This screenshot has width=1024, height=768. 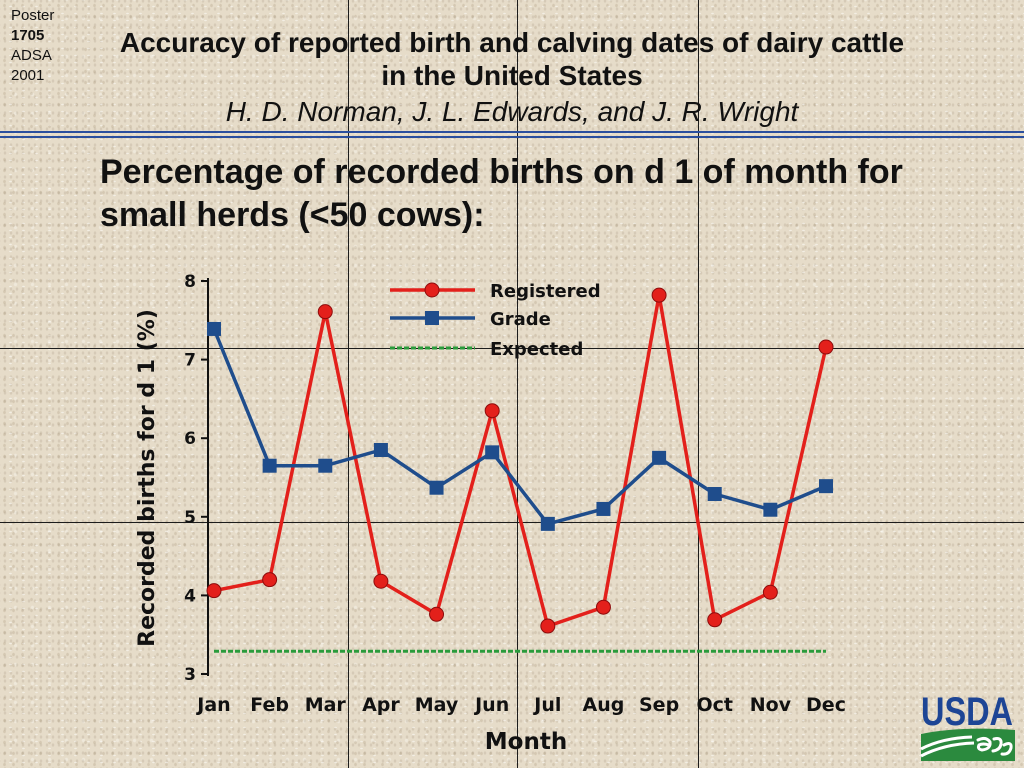 What do you see at coordinates (526, 742) in the screenshot?
I see `x-axis-title: Month` at bounding box center [526, 742].